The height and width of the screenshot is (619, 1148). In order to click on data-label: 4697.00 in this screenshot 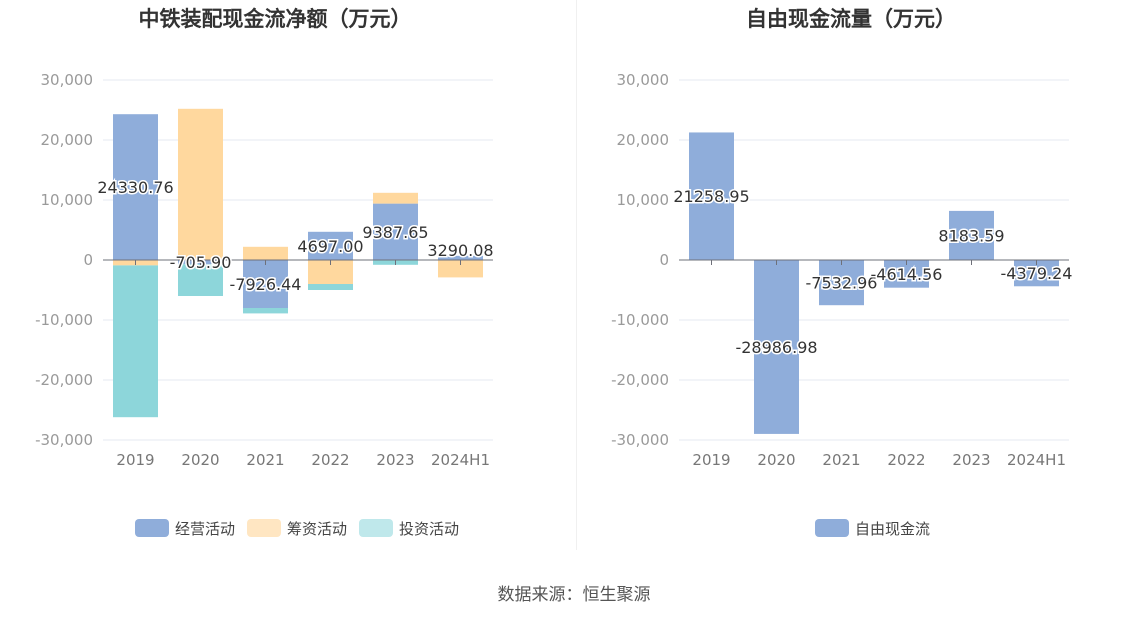, I will do `click(330, 246)`.